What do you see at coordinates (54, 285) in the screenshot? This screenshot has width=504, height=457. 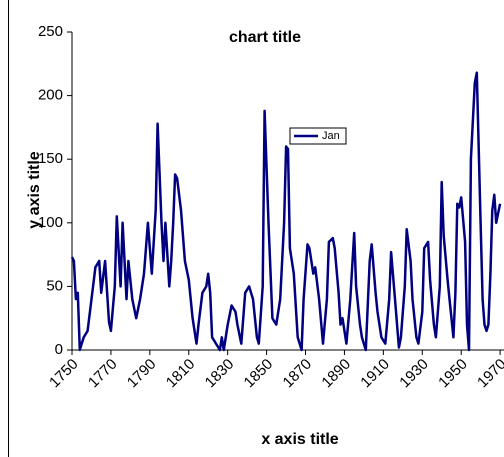 I see `y-tick-label: 50` at bounding box center [54, 285].